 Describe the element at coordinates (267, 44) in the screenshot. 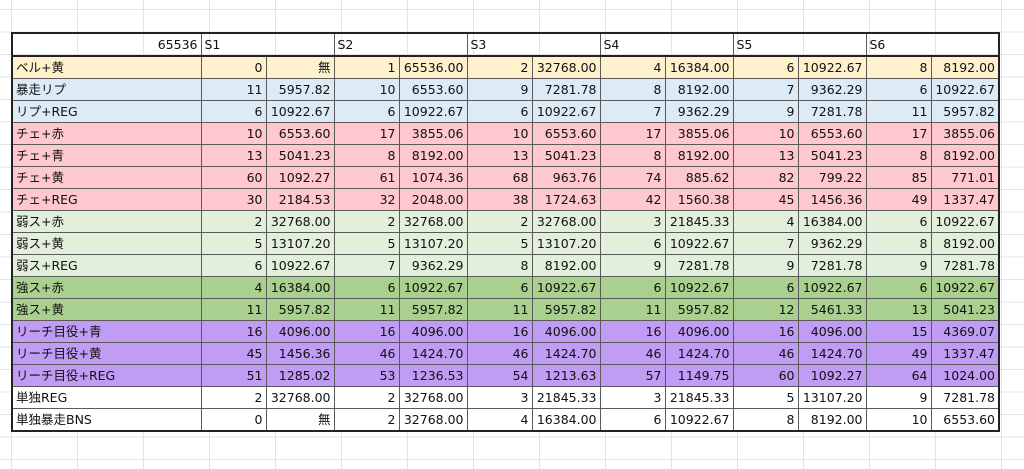

I see `setting-header-s1: S1` at that location.